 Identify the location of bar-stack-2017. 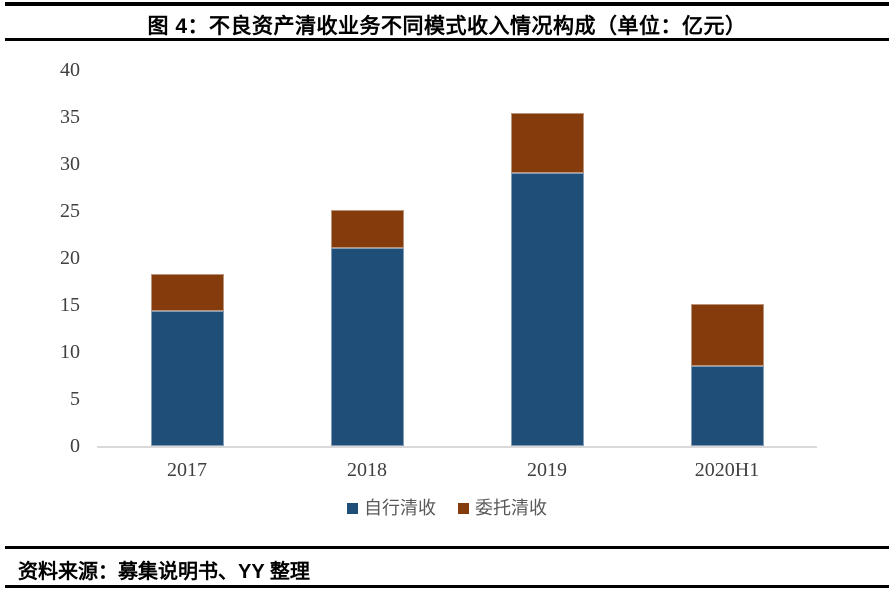
(187, 223).